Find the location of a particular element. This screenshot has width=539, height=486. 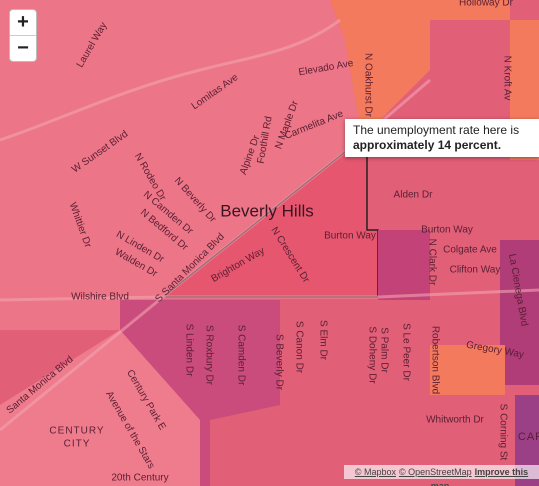

street-label: S Elm Dr is located at coordinates (322, 340).